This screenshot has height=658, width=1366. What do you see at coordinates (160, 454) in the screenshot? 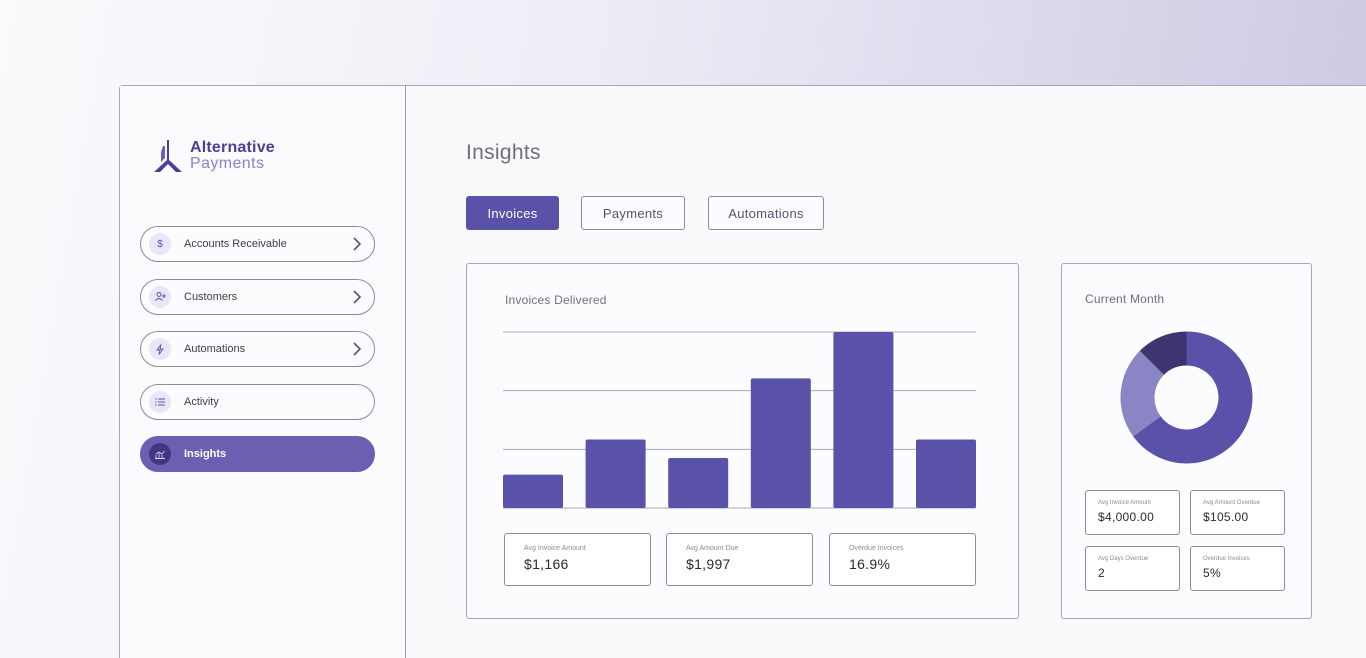
I see `chart-icon` at bounding box center [160, 454].